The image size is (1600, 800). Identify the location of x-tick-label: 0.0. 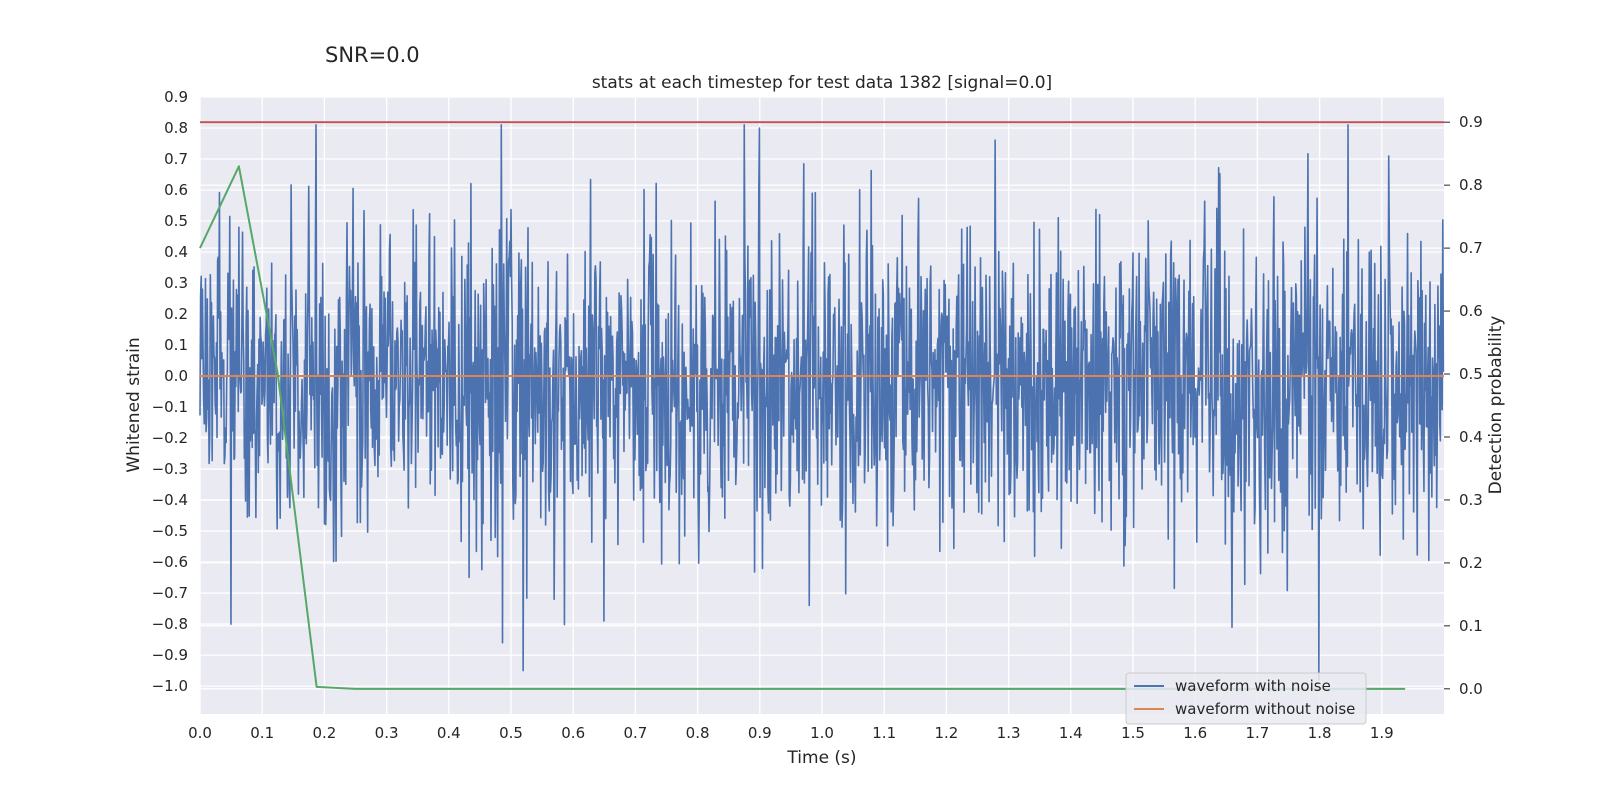
(200, 733).